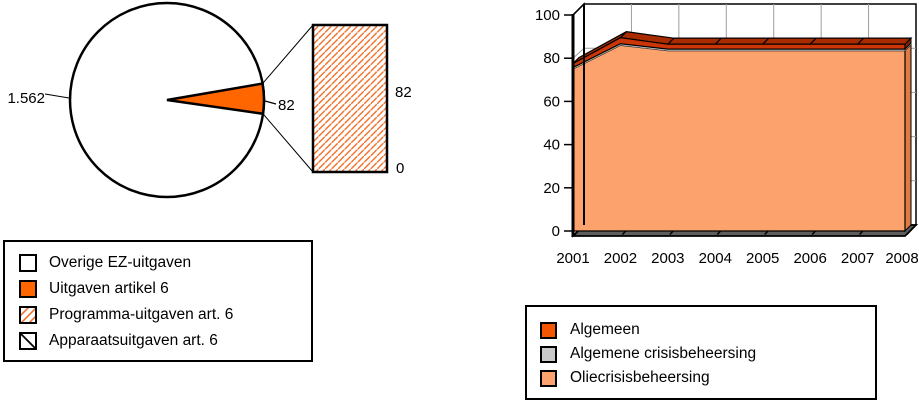  What do you see at coordinates (288, 54) in the screenshot?
I see `callout-line-top` at bounding box center [288, 54].